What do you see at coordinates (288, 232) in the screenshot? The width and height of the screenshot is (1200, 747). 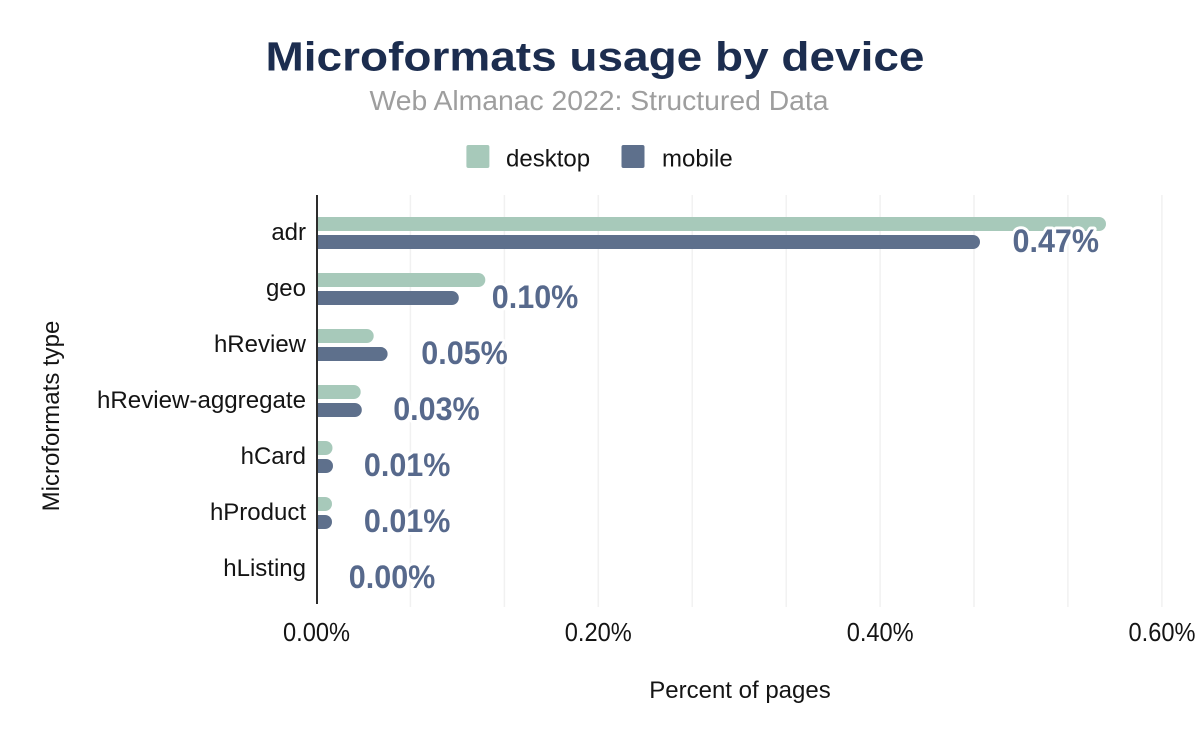 I see `svg-text: adr` at bounding box center [288, 232].